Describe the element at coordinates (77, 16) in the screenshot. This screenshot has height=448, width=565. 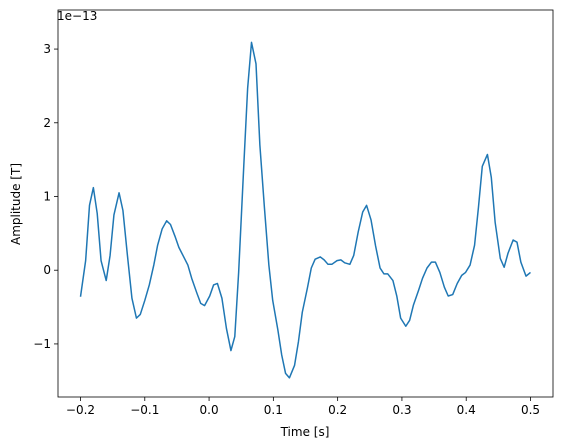
I see `offset-label: 1e−13` at that location.